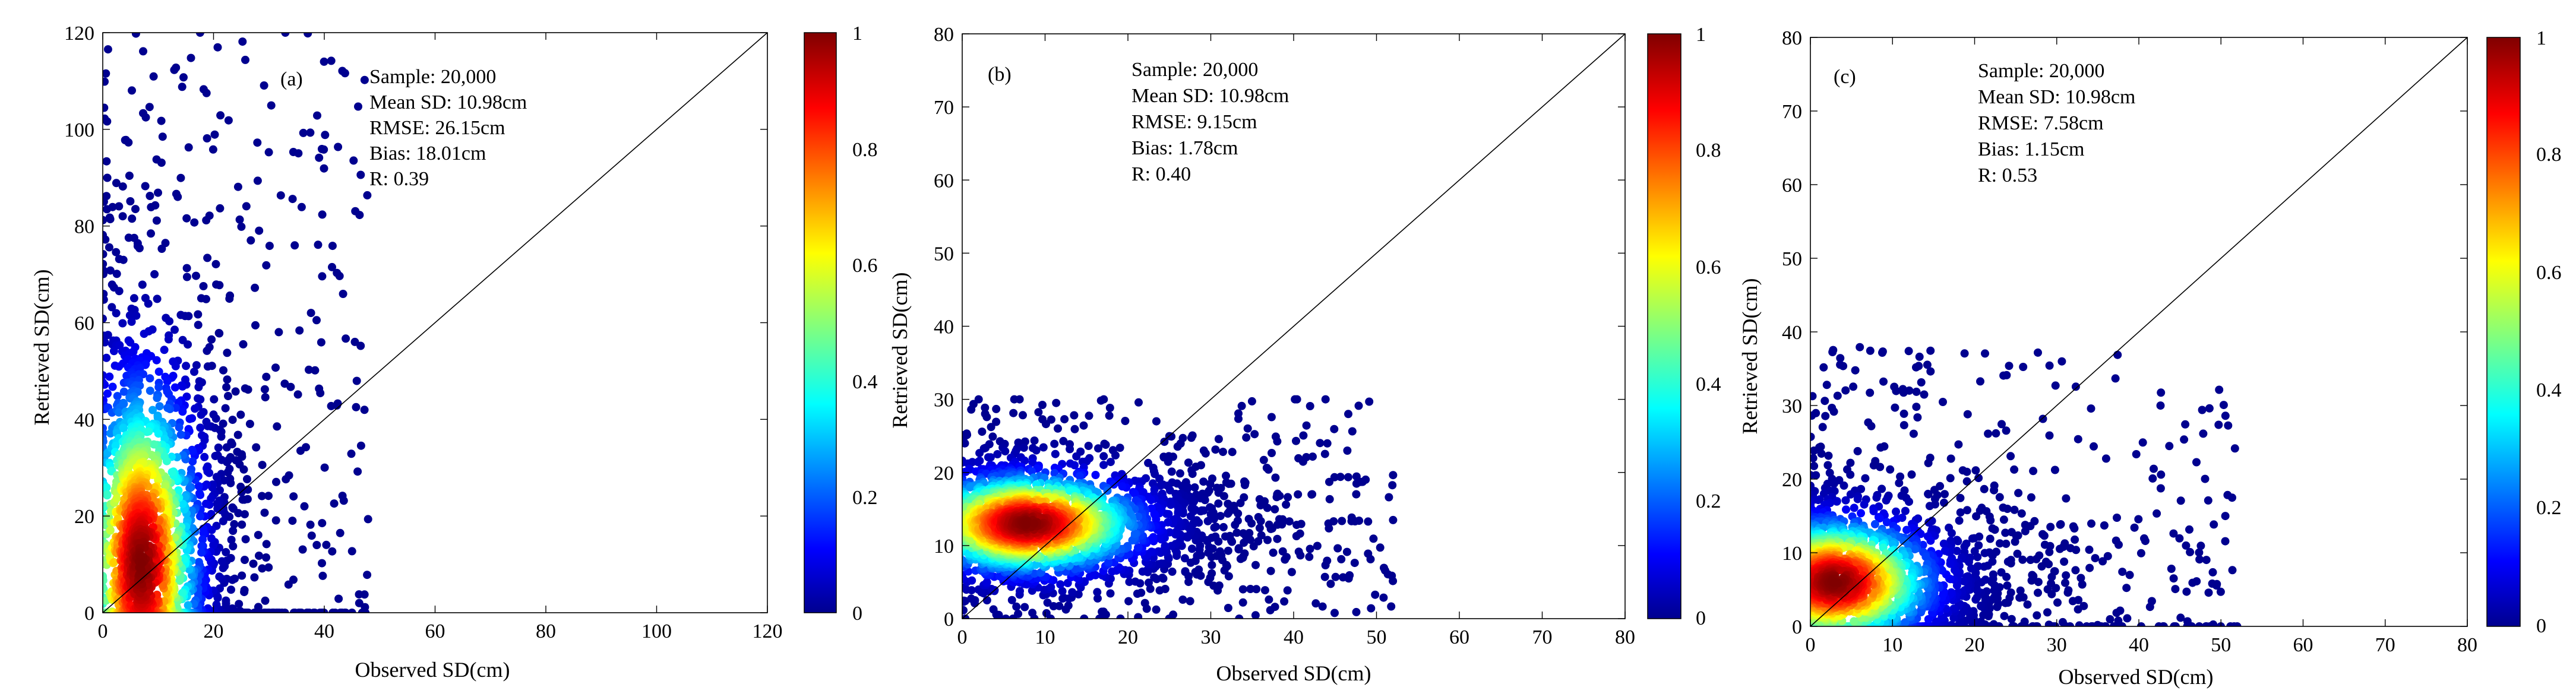 Image resolution: width=2576 pixels, height=700 pixels. Describe the element at coordinates (103, 631) in the screenshot. I see `x-tick-label: 0` at that location.